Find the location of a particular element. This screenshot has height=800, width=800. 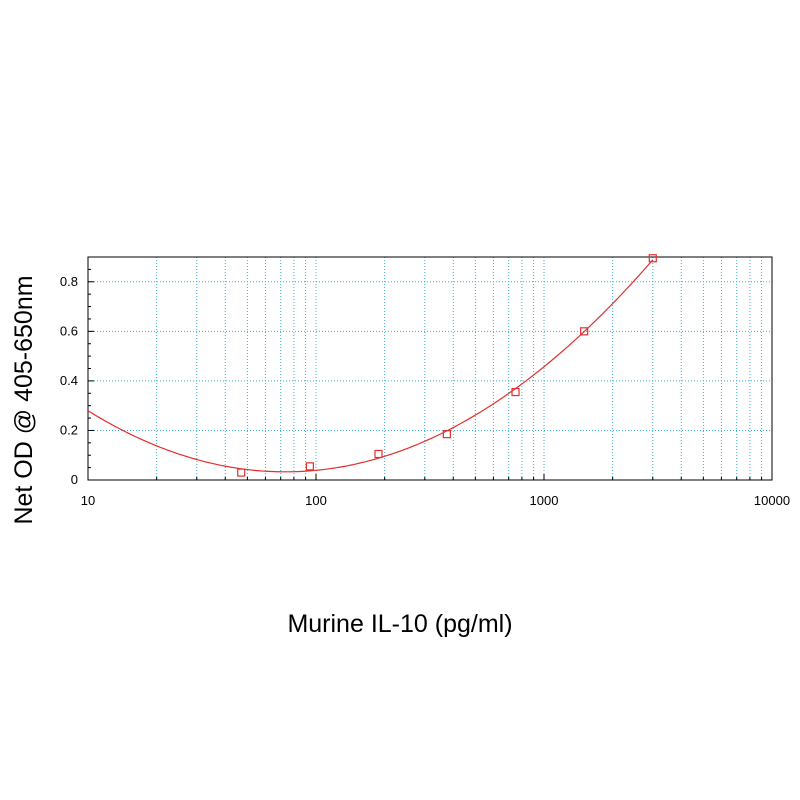

y-axis-tick-labels: 0 0.2 0.4 0.6 0.8 is located at coordinates (69, 380).